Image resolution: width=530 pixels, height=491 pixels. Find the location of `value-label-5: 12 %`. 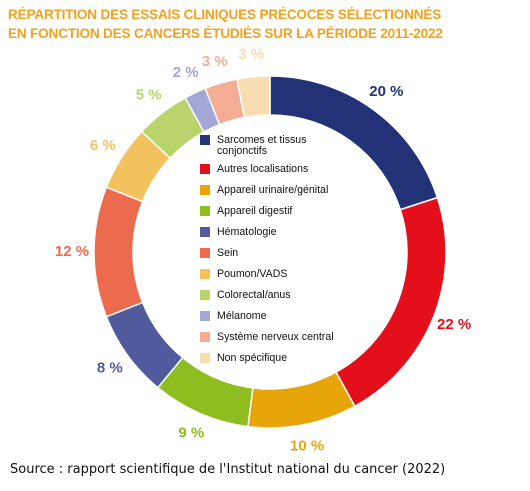

value-label-5: 12 % is located at coordinates (72, 251).